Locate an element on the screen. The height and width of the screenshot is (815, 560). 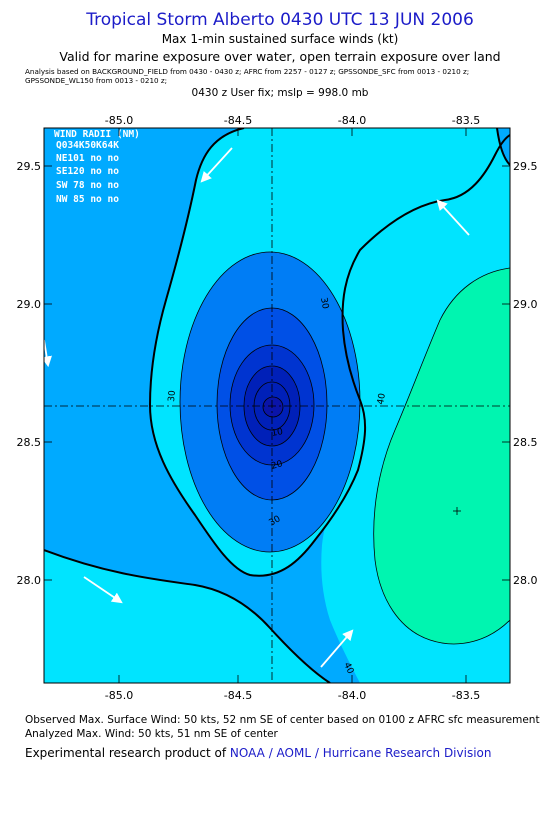
analysis-sources-line2: GPSSONDE_WL150 from 0013 - 0210 z; is located at coordinates (96, 80).